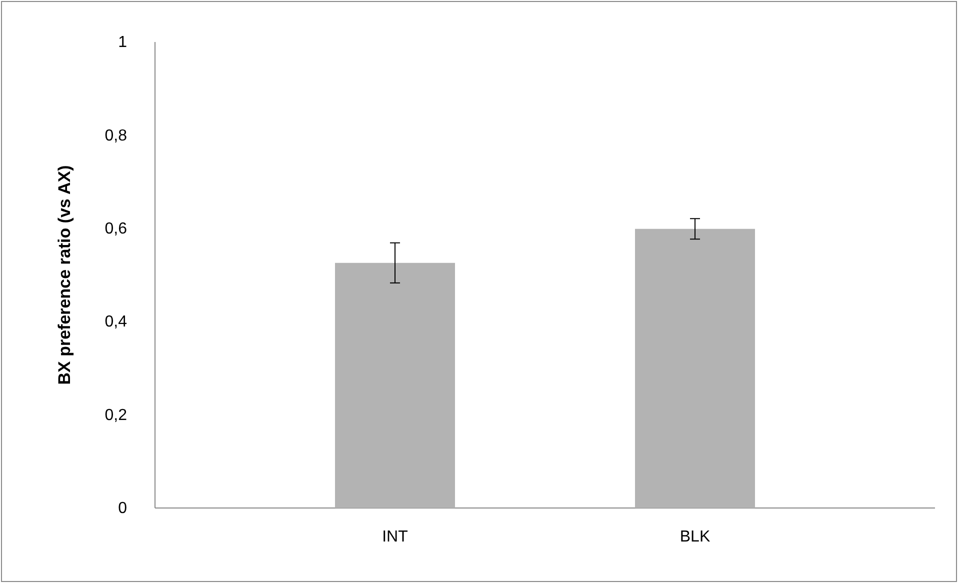 The image size is (958, 583). I want to click on y-tick-label: 0,2, so click(116, 415).